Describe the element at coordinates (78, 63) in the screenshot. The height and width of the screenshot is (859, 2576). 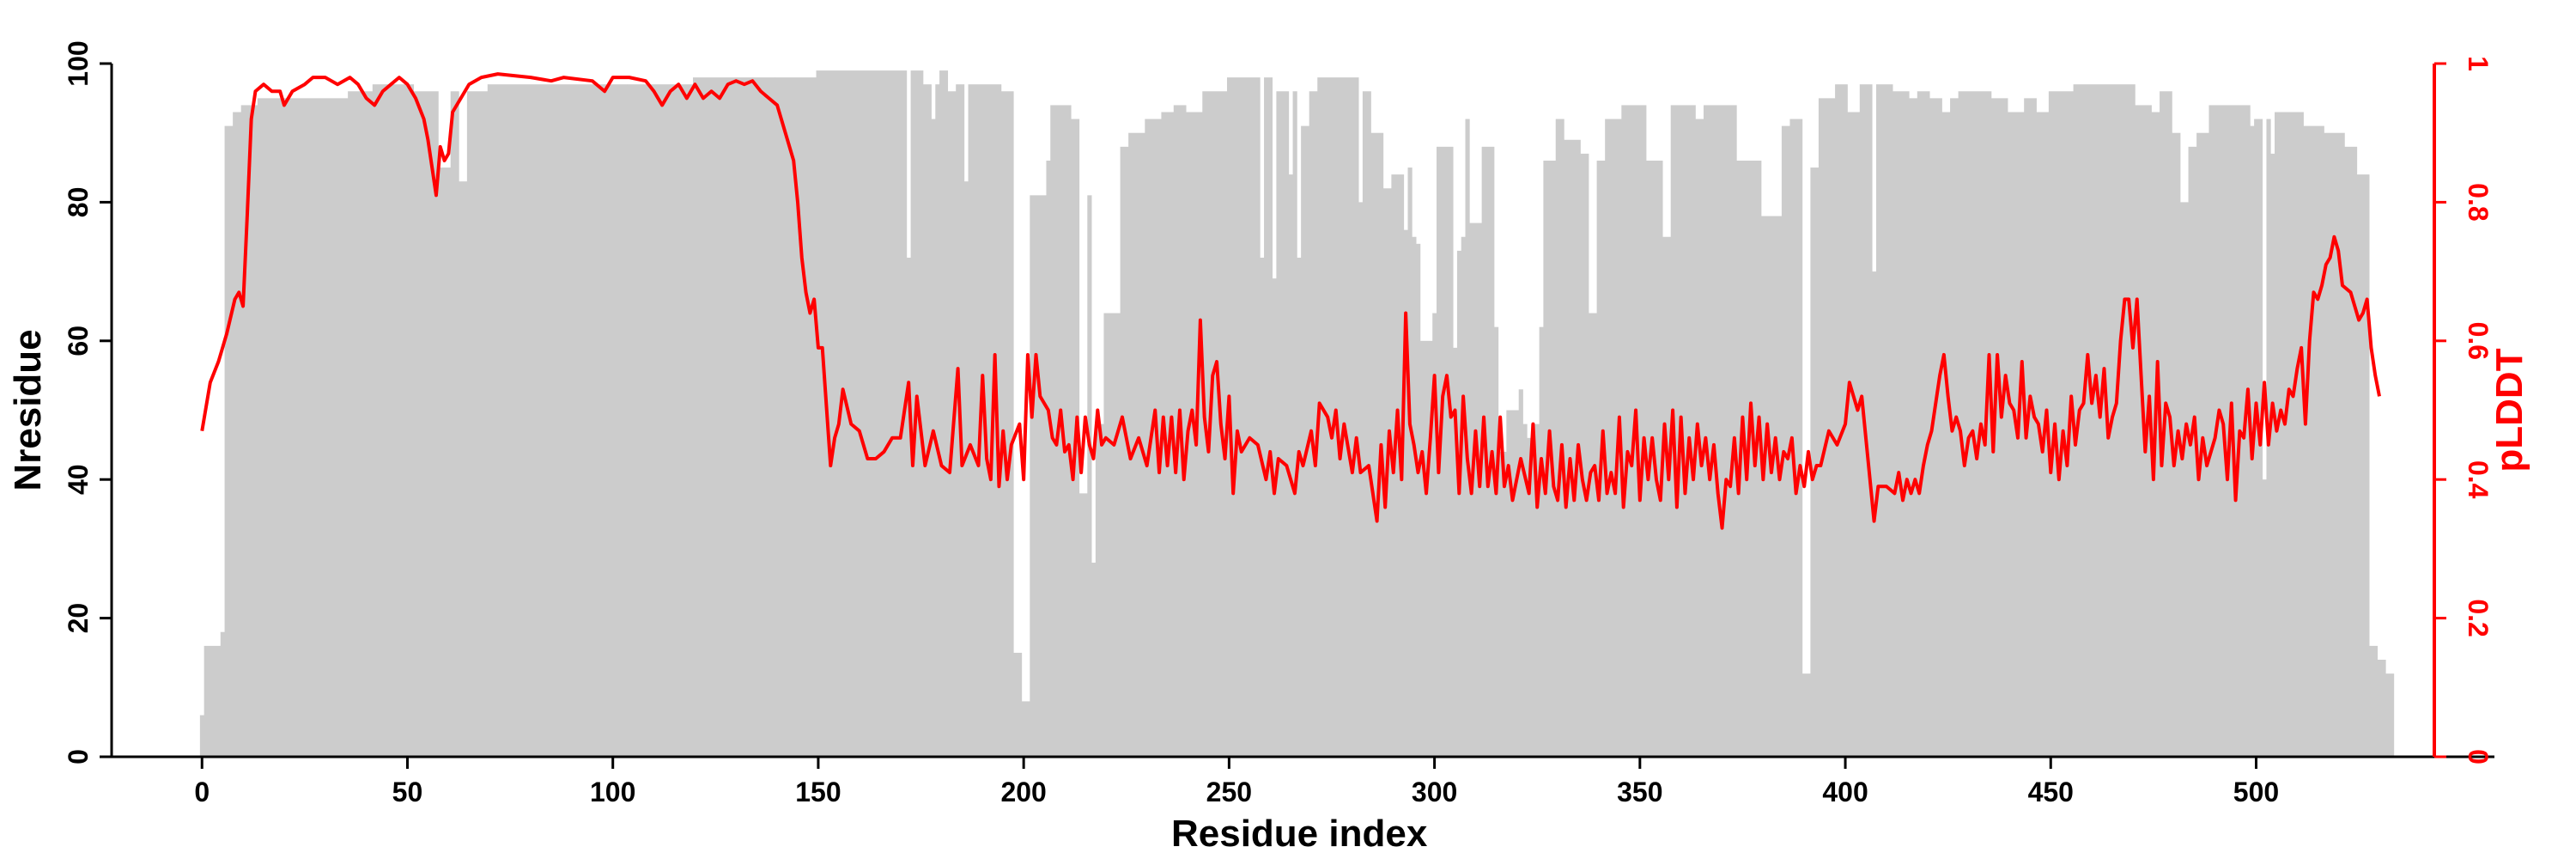
I see `y-left-tick-label: 100` at that location.